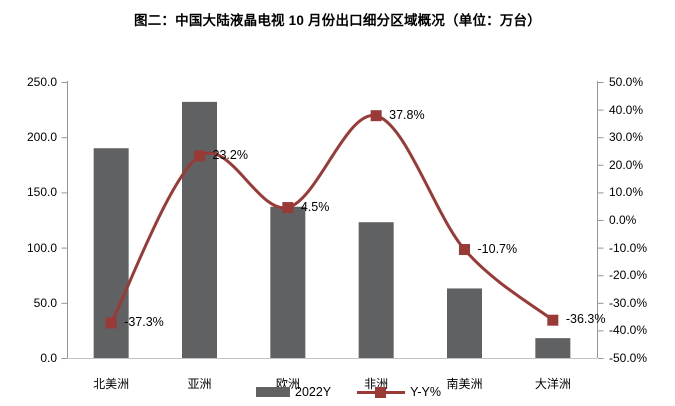 This screenshot has width=675, height=406. Describe the element at coordinates (628, 247) in the screenshot. I see `right-axis-tick-label: -10.0%` at that location.